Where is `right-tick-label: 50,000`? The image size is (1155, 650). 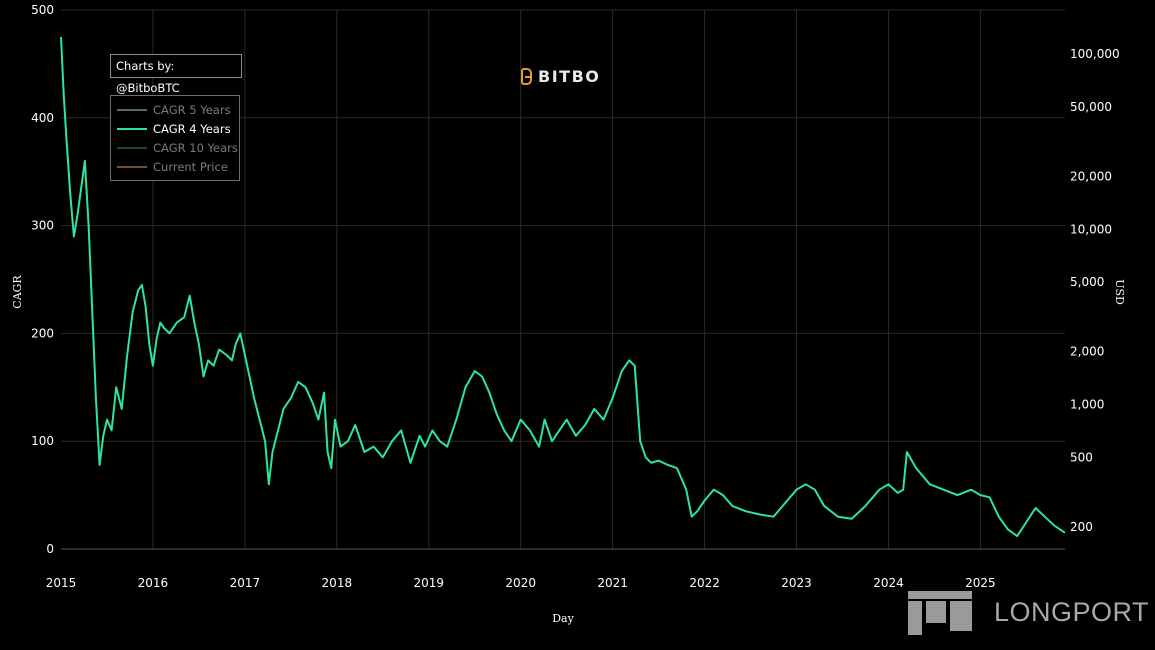
right-tick-label: 50,000 is located at coordinates (1091, 107).